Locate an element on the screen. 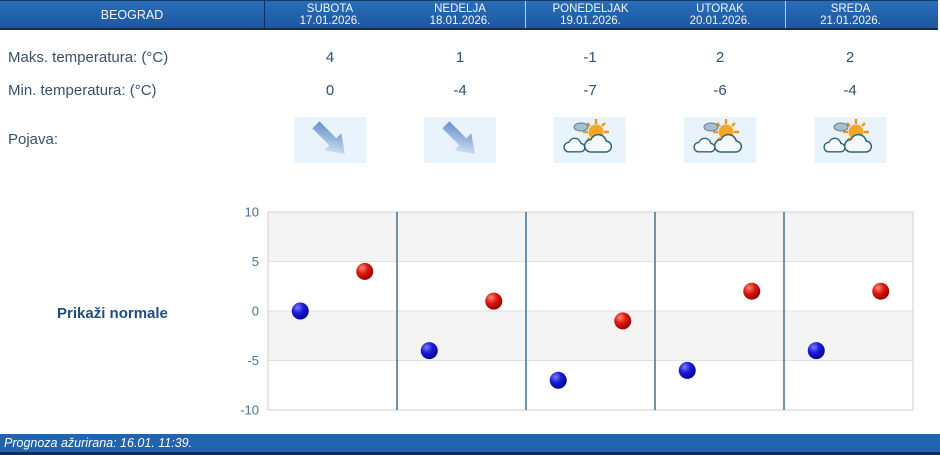 The image size is (940, 455). day-header-utorak: UTORAK 20.01.2026. is located at coordinates (720, 14).